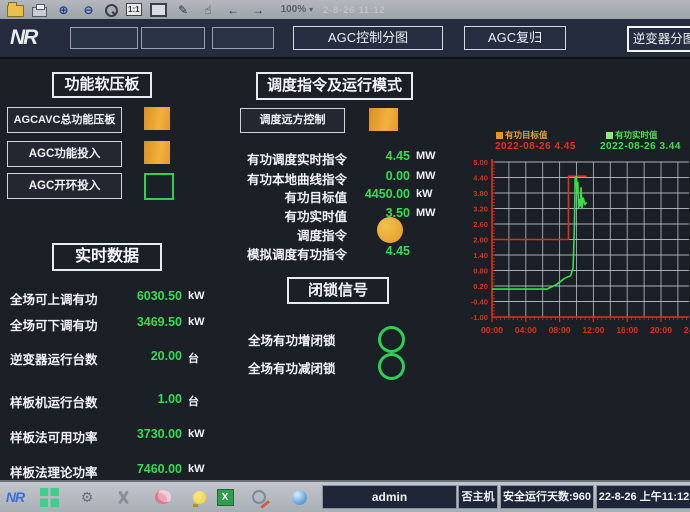 This screenshot has width=690, height=512. What do you see at coordinates (480, 224) in the screenshot?
I see `svg-text: 2.60` at bounding box center [480, 224].